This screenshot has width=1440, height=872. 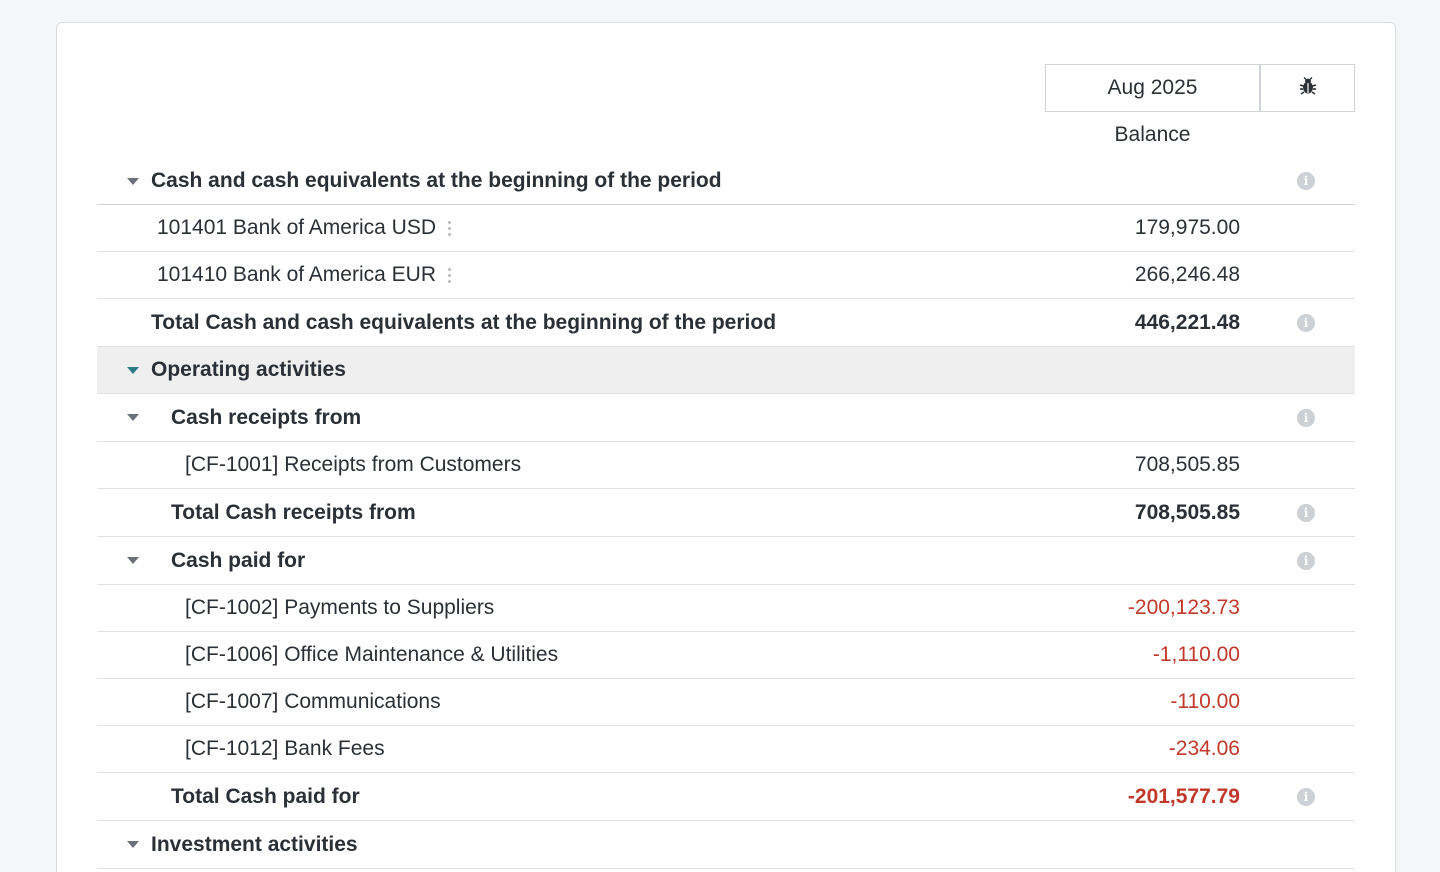 What do you see at coordinates (340, 607) in the screenshot?
I see `row-label: [CF-1002] Payments to Suppliers` at bounding box center [340, 607].